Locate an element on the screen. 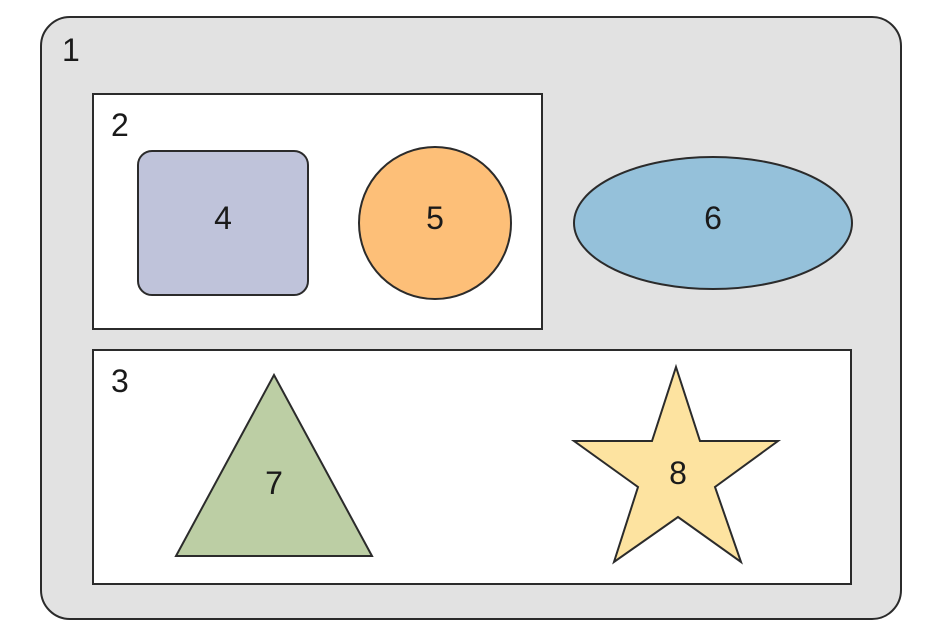 The width and height of the screenshot is (944, 642). group-2-label: 2 is located at coordinates (120, 125).